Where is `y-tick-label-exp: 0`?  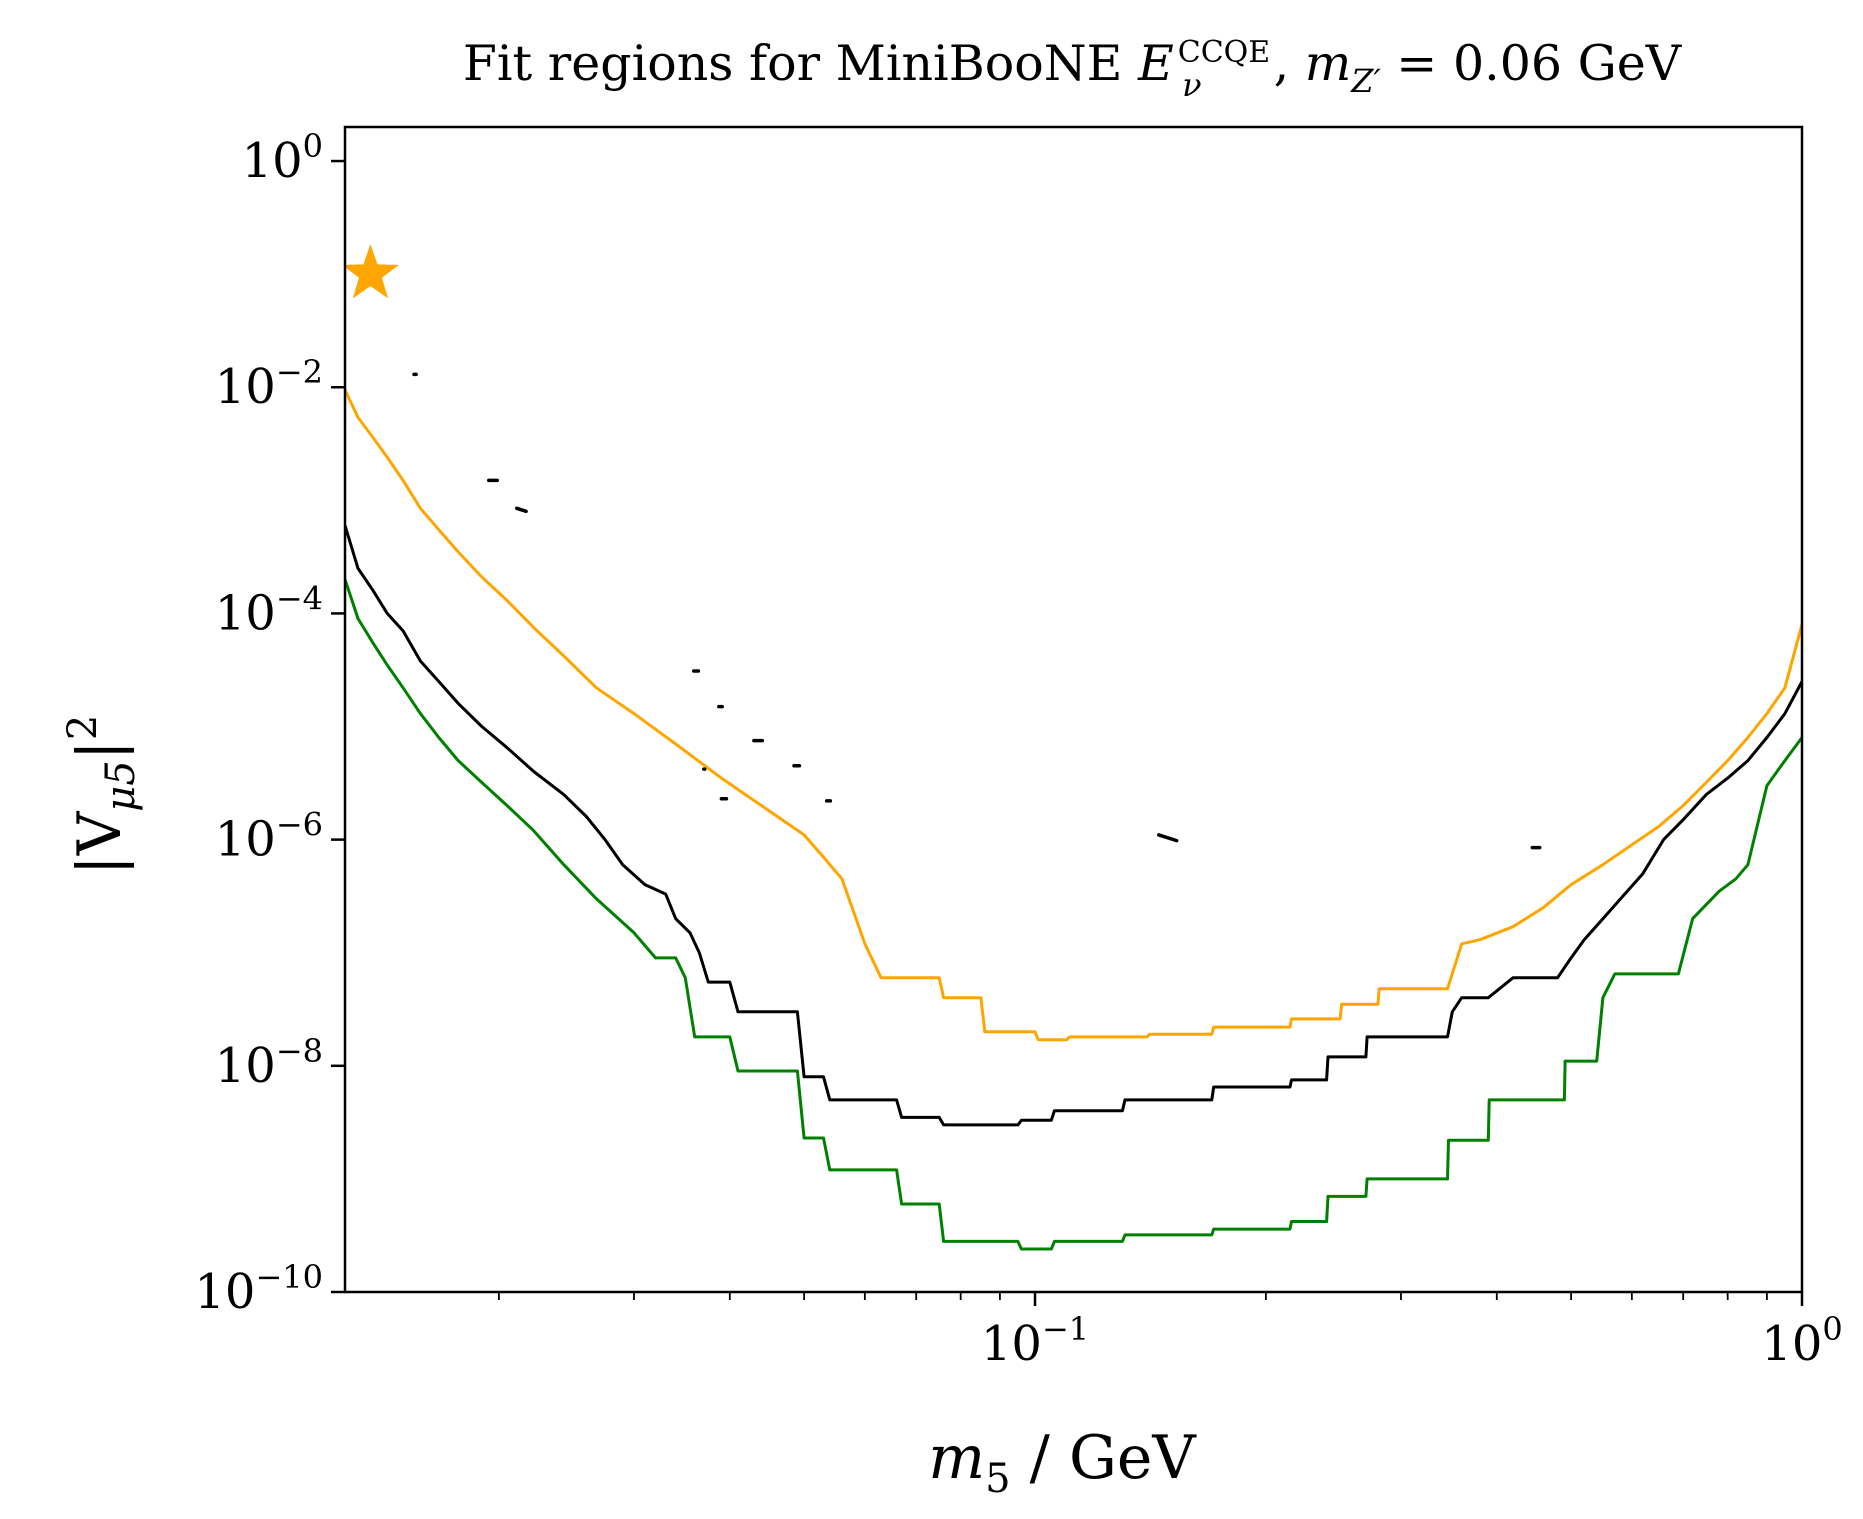
y-tick-label-exp: 0 is located at coordinates (313, 146).